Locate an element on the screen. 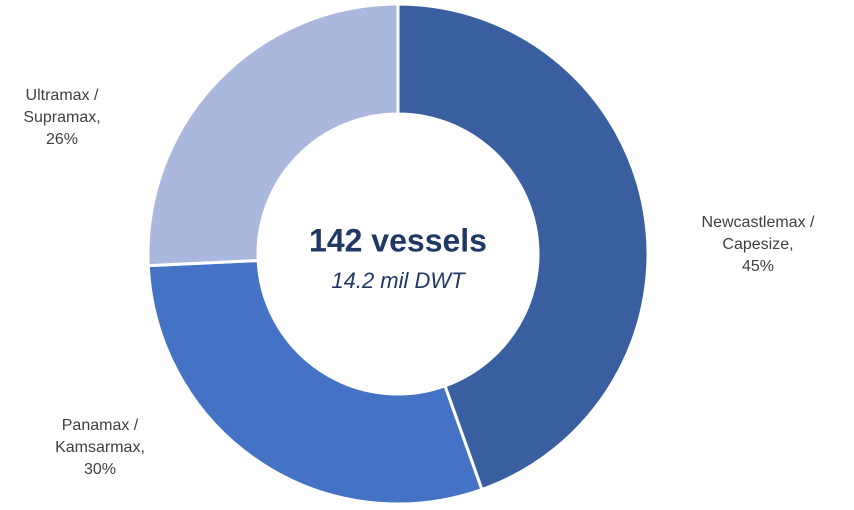 This screenshot has width=854, height=510. data-label: Newcastlemax / Capesize, 45% is located at coordinates (758, 245).